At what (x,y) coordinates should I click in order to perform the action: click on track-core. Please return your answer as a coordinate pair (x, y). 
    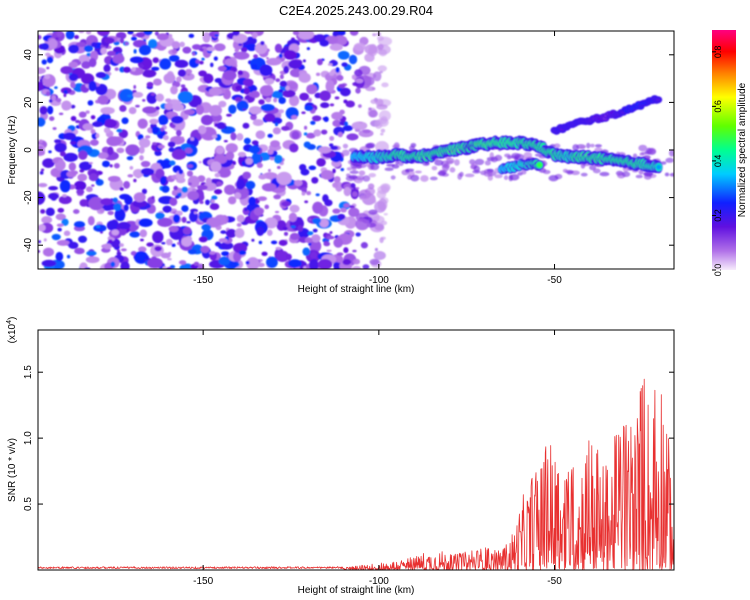
    Looking at the image, I should click on (659, 167).